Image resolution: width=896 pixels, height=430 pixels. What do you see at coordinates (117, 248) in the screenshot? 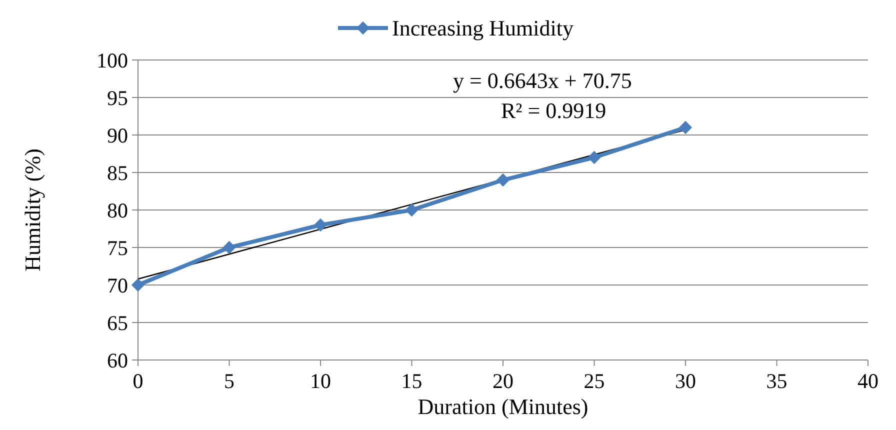
I see `y-tick-label: 75` at bounding box center [117, 248].